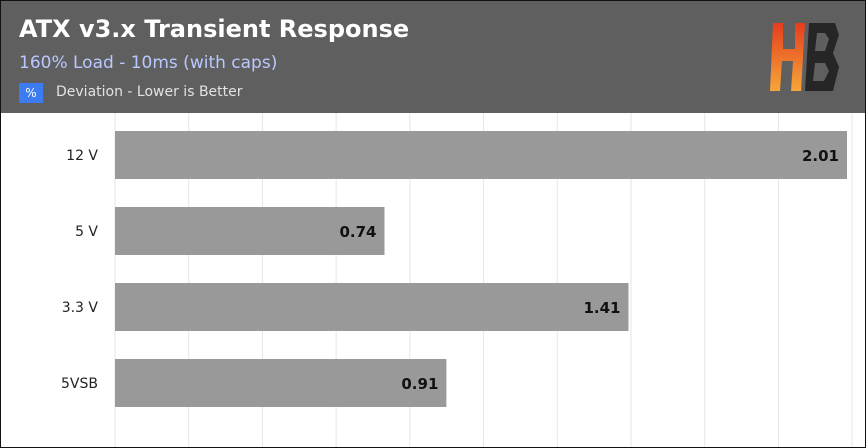 This screenshot has height=448, width=866. What do you see at coordinates (820, 156) in the screenshot?
I see `data-label: 2.01` at bounding box center [820, 156].